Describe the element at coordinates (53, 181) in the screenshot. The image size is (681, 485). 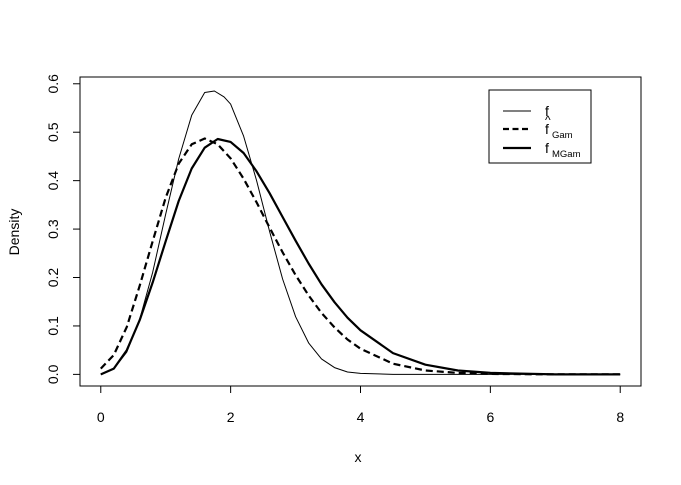
I see `y-tick-label: 0.4` at that location.